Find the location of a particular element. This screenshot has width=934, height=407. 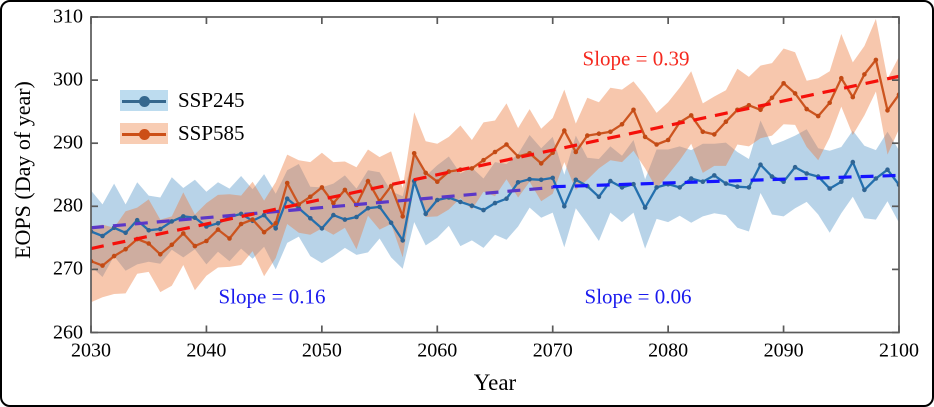

x-axis-label: Year is located at coordinates (495, 382).